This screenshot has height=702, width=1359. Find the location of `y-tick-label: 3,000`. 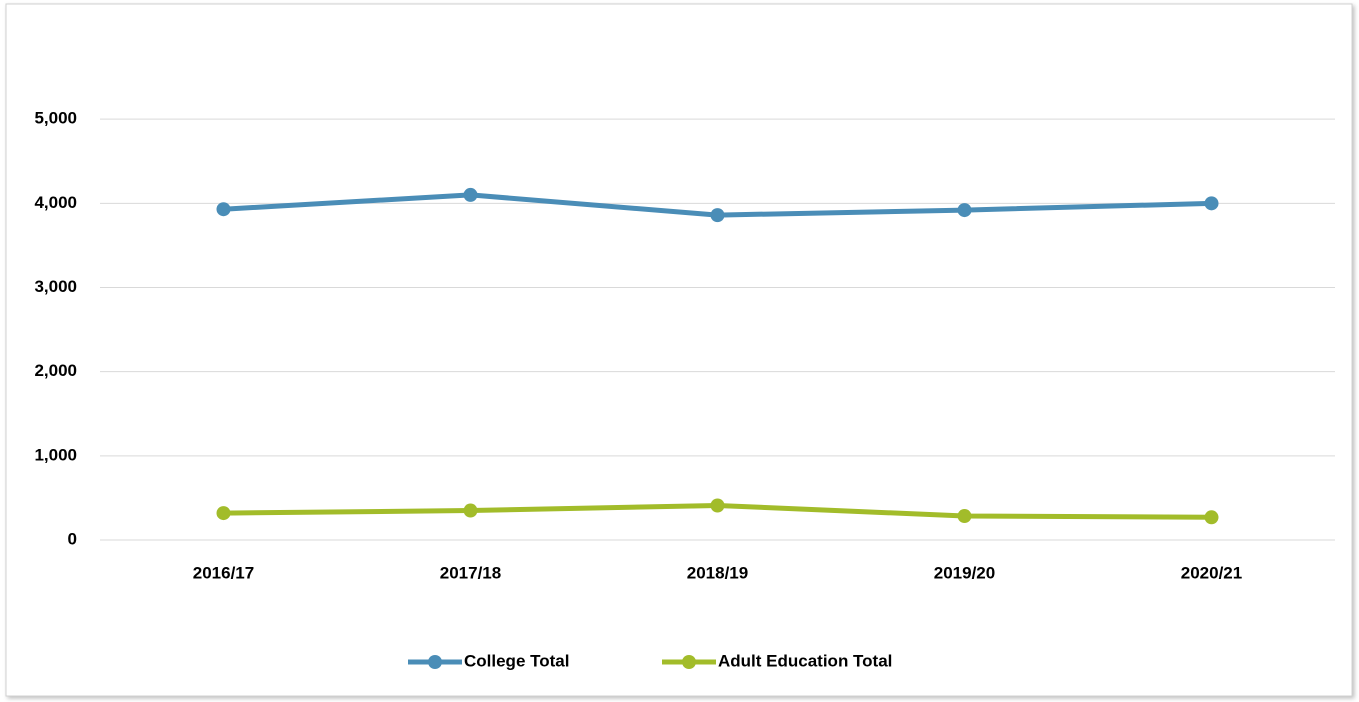

y-tick-label: 3,000 is located at coordinates (55, 286).